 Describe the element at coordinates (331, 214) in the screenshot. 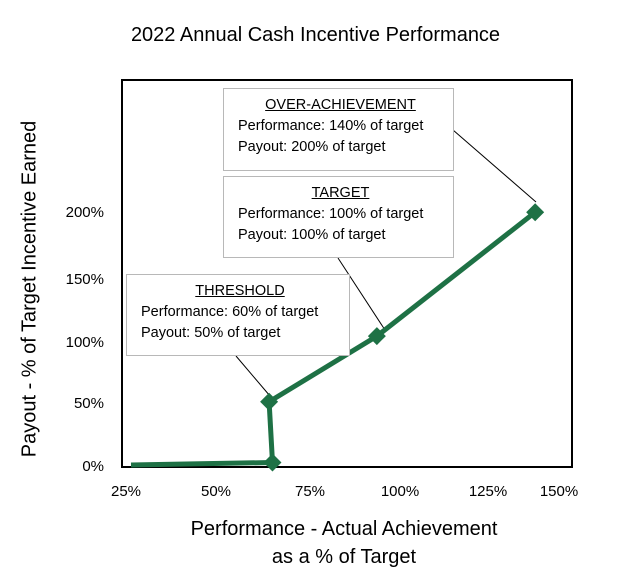

I see `callout-target-performance: Performance: 100% of target` at that location.